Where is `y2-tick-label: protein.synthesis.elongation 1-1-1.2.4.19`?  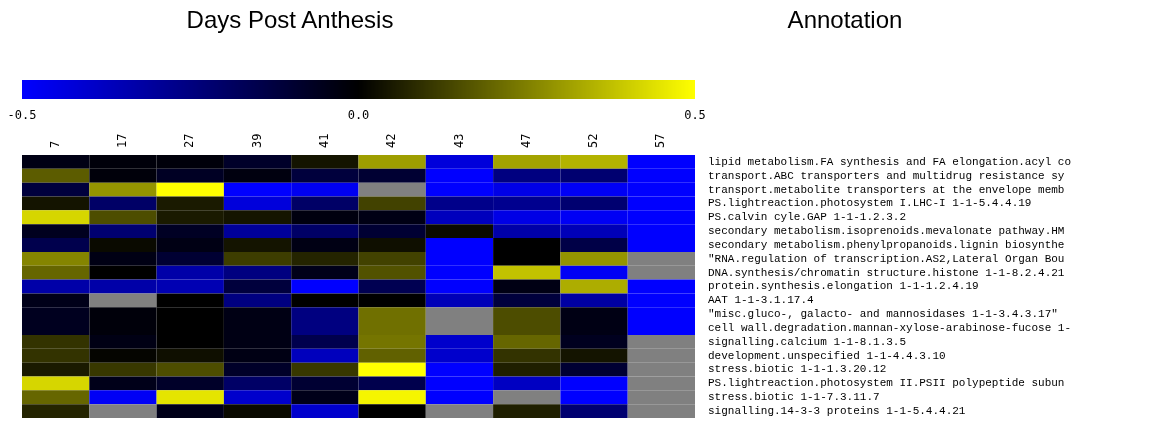 y2-tick-label: protein.synthesis.elongation 1-1-1.2.4.19 is located at coordinates (843, 286).